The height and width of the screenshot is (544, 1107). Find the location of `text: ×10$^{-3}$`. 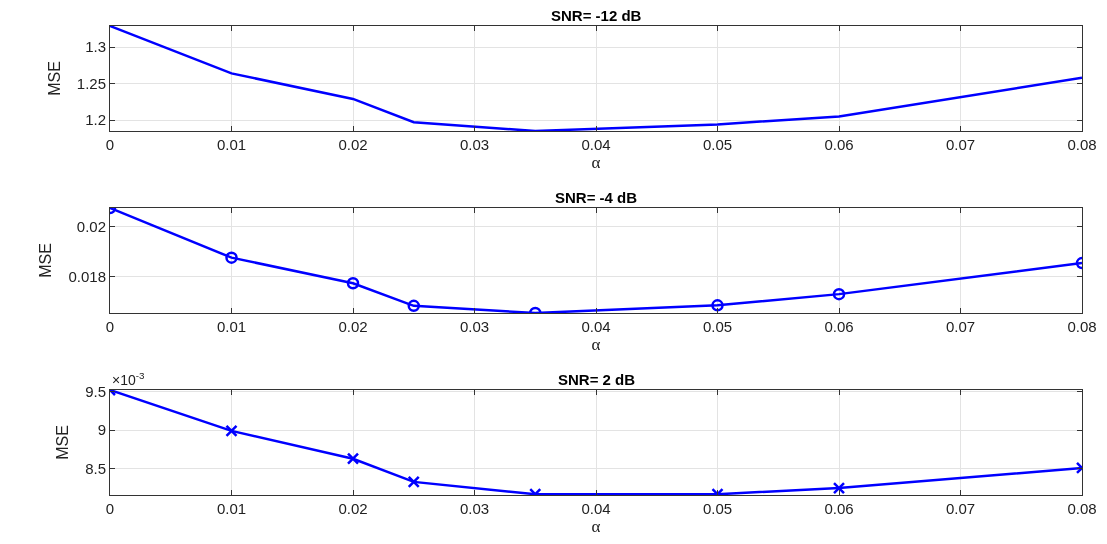

text: ×10$^{-3}$ is located at coordinates (129, 379).